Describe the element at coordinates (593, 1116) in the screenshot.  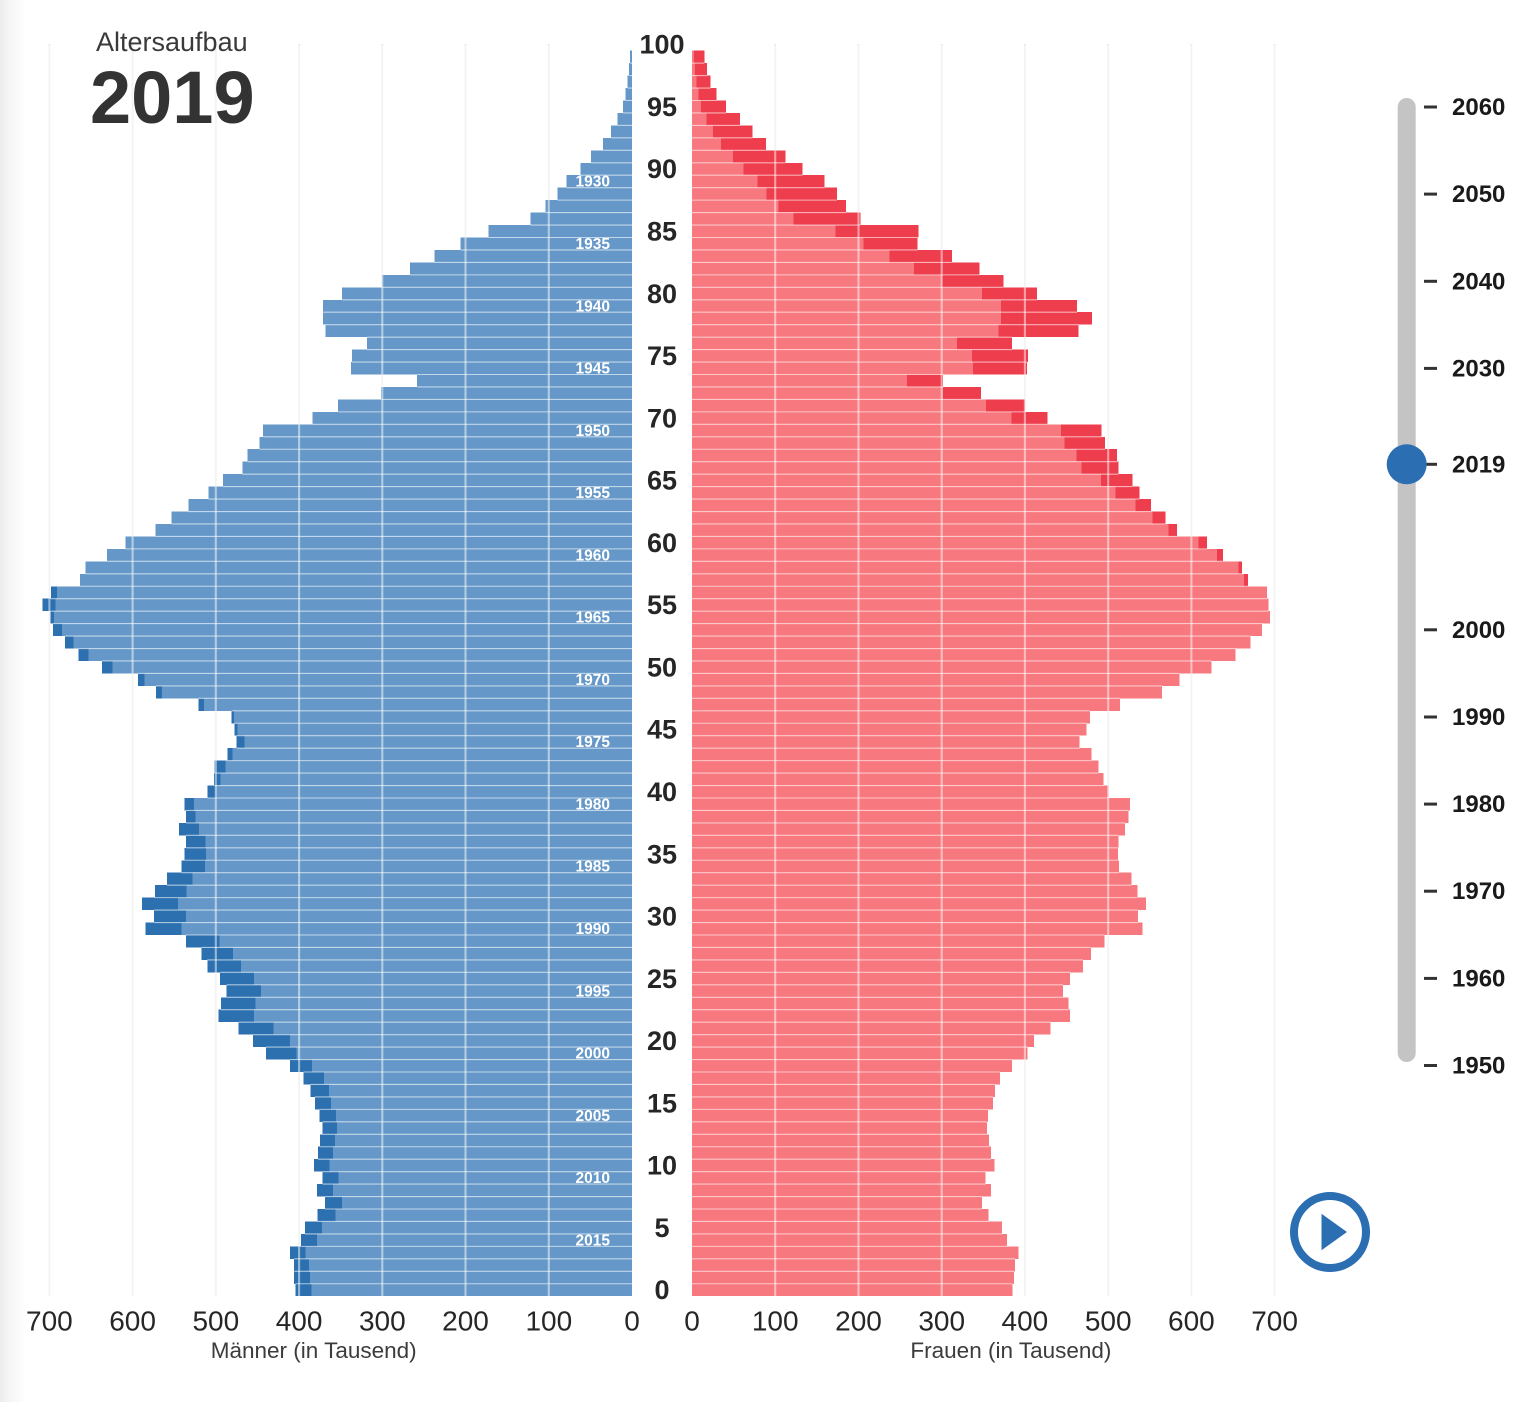
I see `svg-text: 2005` at that location.